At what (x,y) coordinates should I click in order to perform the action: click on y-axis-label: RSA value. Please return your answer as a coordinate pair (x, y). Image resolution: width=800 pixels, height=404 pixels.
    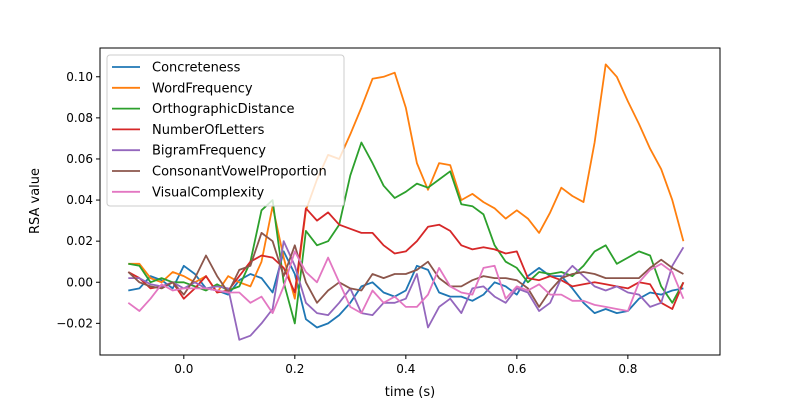
    Looking at the image, I should click on (35, 201).